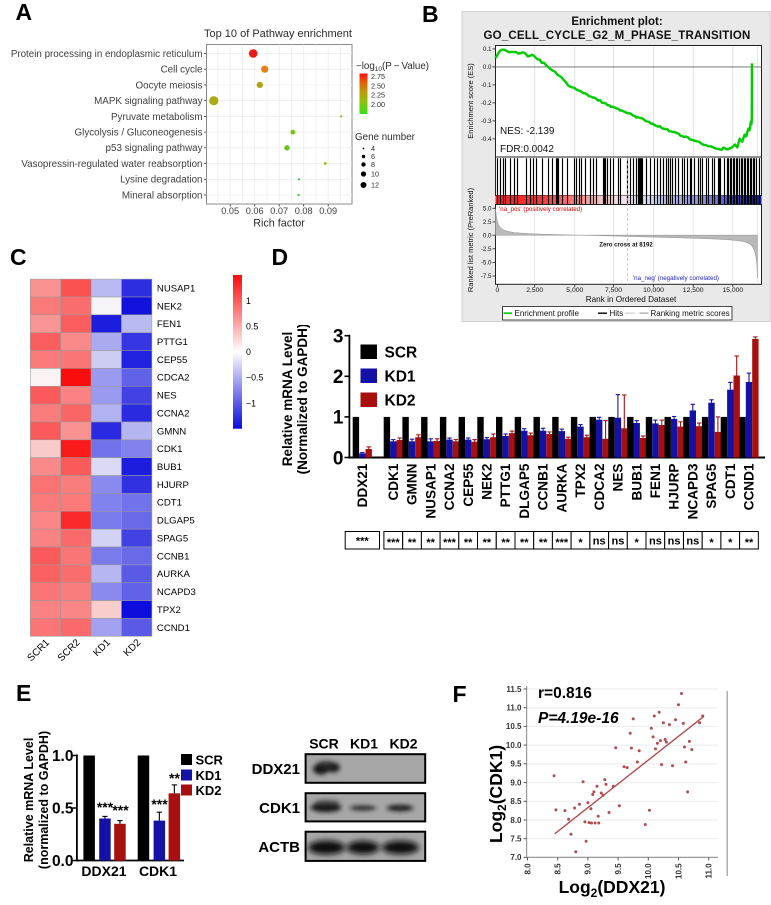 The image size is (771, 905). What do you see at coordinates (29, 800) in the screenshot?
I see `svg-text: Relative mRNA Level` at bounding box center [29, 800].